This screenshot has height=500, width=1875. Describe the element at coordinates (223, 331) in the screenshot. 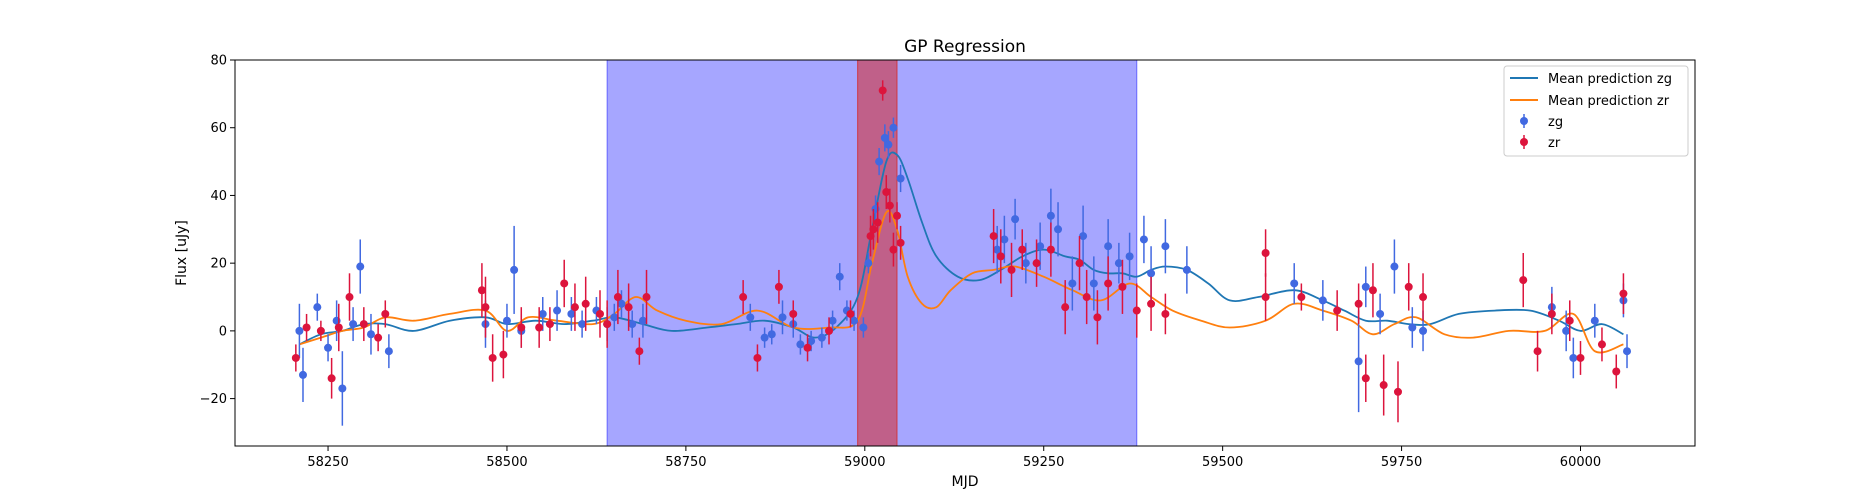

I see `y-tick-label: 0` at that location.